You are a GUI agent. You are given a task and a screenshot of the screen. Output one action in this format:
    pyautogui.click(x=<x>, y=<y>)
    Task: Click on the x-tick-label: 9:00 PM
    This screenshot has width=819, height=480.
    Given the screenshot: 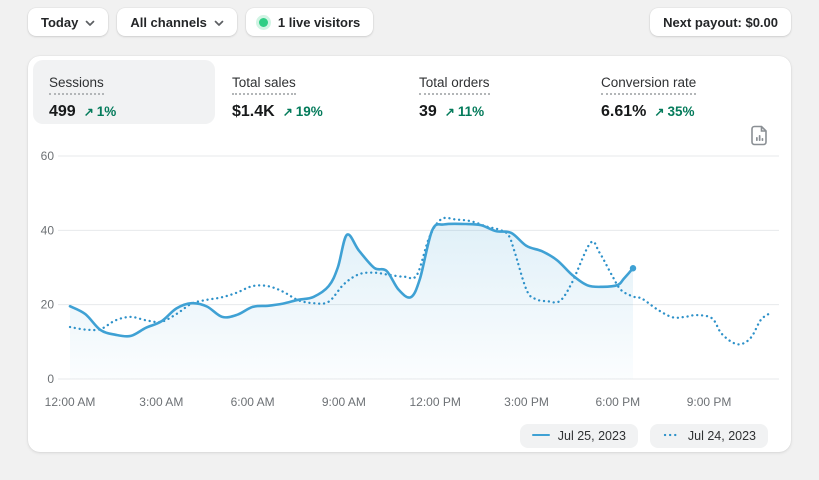 What is the action you would take?
    pyautogui.click(x=709, y=402)
    